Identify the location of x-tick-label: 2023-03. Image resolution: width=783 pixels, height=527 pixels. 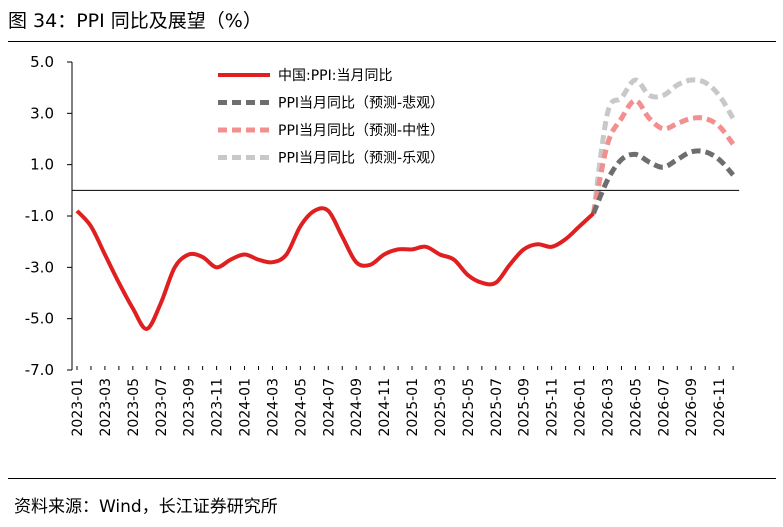
(106, 407).